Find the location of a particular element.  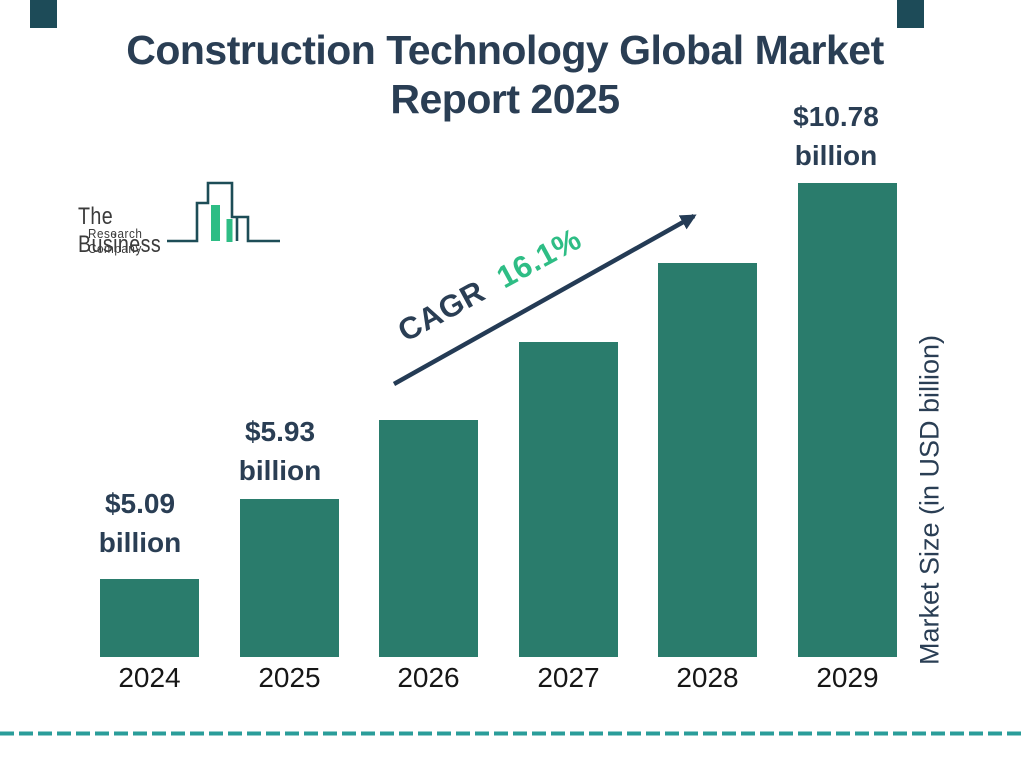

value-unit-2024: billion is located at coordinates (140, 542).